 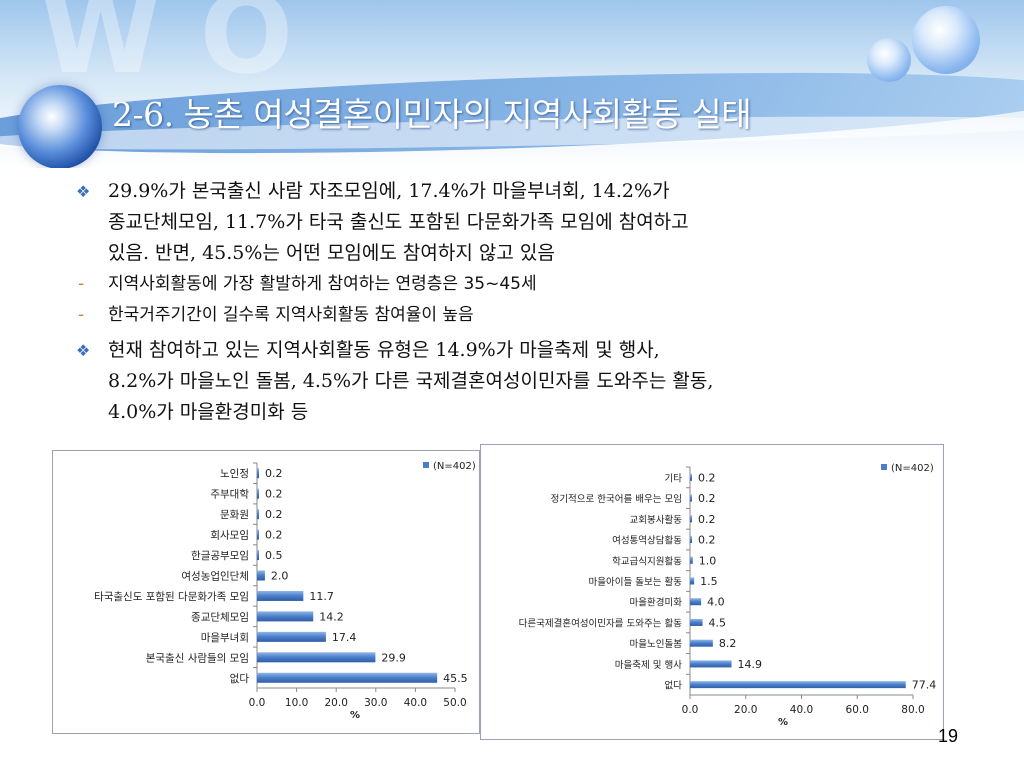 What do you see at coordinates (322, 284) in the screenshot?
I see `dash-line: 지역사회활동에 가장 활발하게 참여하는 연령층은 35~45세` at bounding box center [322, 284].